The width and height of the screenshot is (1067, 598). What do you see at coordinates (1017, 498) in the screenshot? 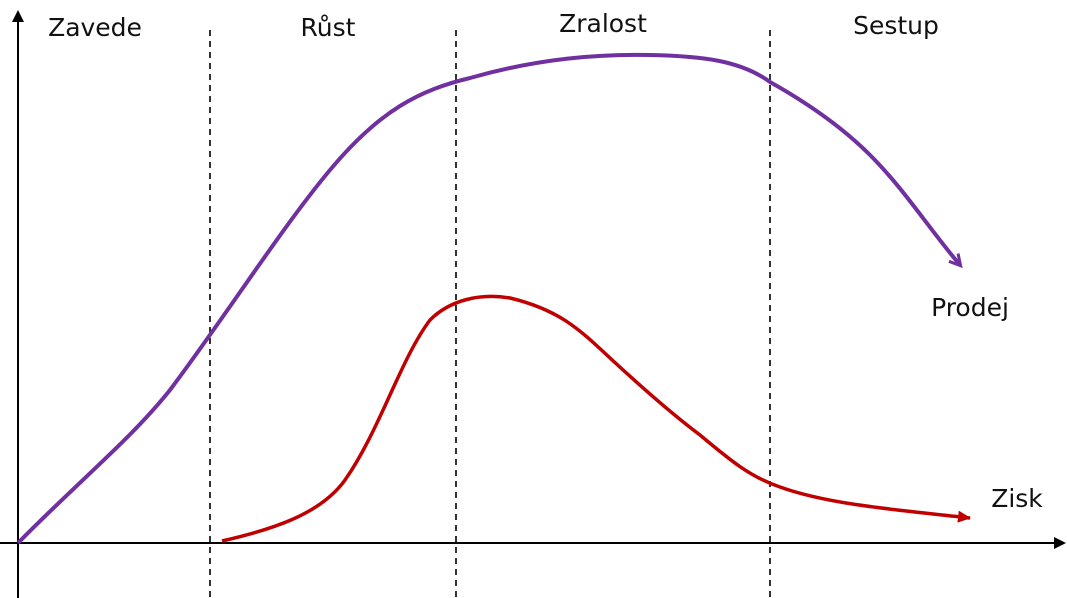
I see `curve-label: Zisk` at bounding box center [1017, 498].